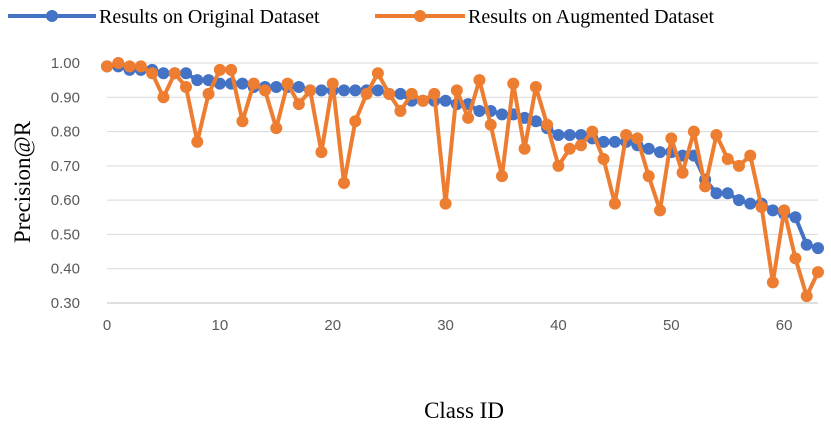 The width and height of the screenshot is (831, 425). What do you see at coordinates (65, 166) in the screenshot?
I see `y-tick-label: 0.70` at bounding box center [65, 166].